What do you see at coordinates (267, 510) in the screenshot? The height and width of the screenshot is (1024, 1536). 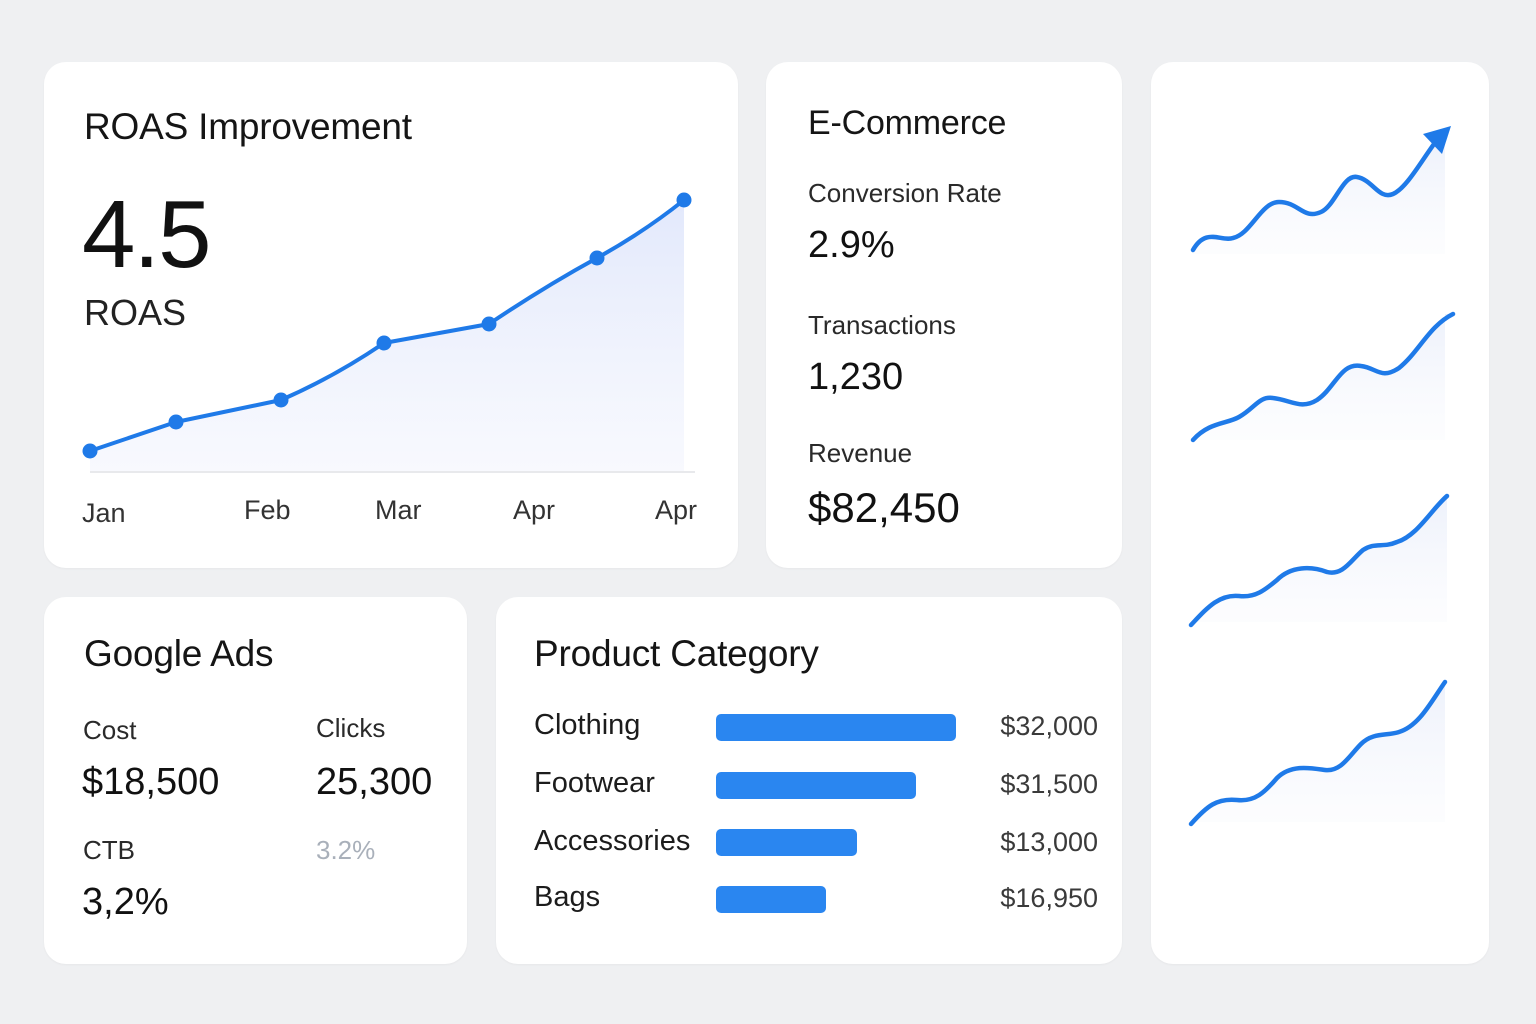 I see `x-tick-label: Feb` at bounding box center [267, 510].